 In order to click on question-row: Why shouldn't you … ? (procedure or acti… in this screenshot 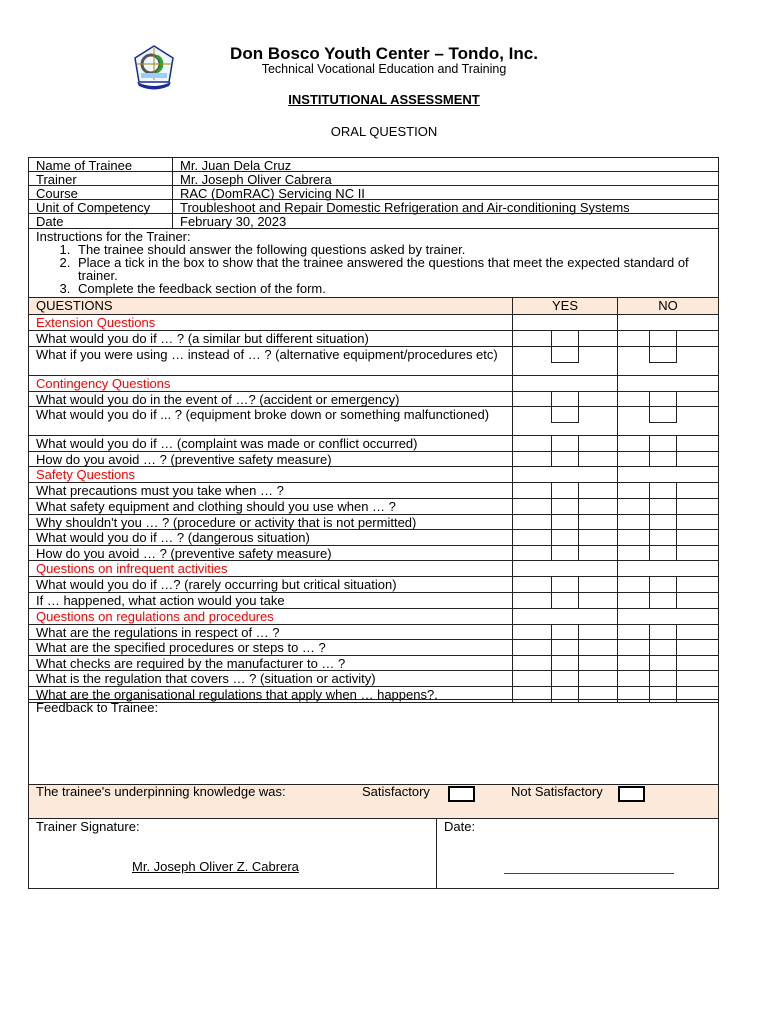, I will do `click(270, 522)`.